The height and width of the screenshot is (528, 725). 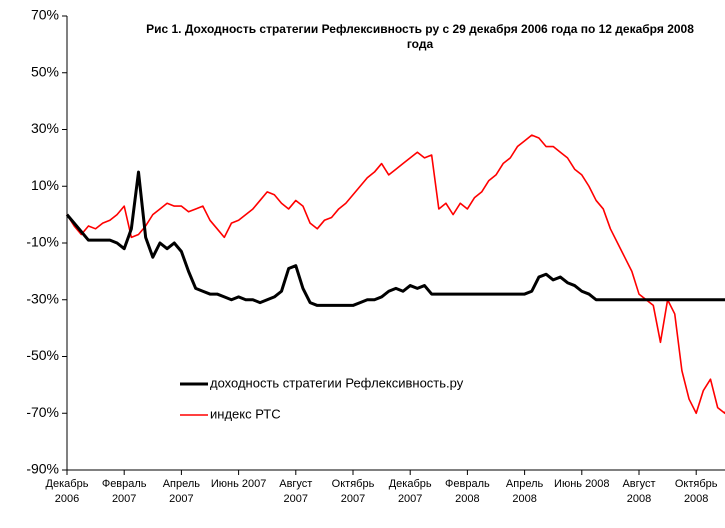 I want to click on x-tick-label: Декабрь 2006, so click(x=67, y=491).